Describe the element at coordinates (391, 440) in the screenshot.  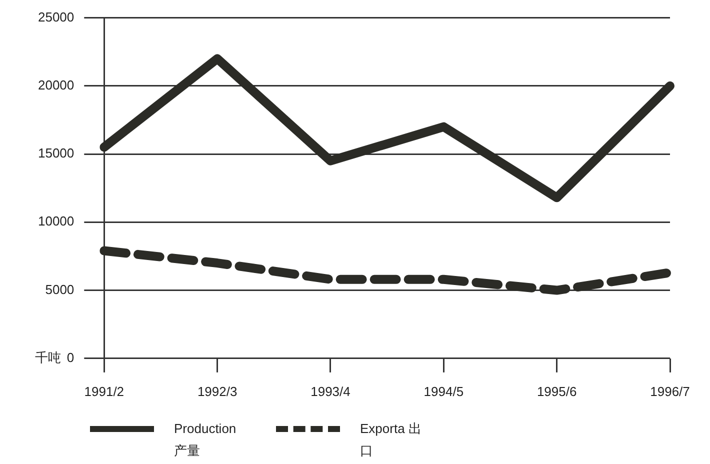
I see `legend-label: Exporta 出口` at that location.